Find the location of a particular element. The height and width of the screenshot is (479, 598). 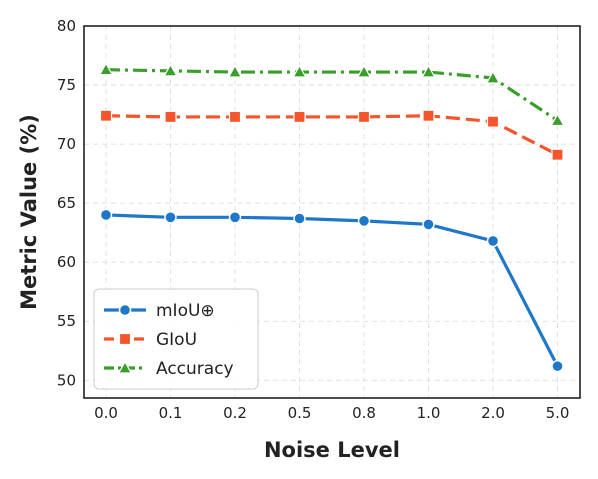

legend: mIoU⊕ GIoU Accuracy is located at coordinates (176, 339).